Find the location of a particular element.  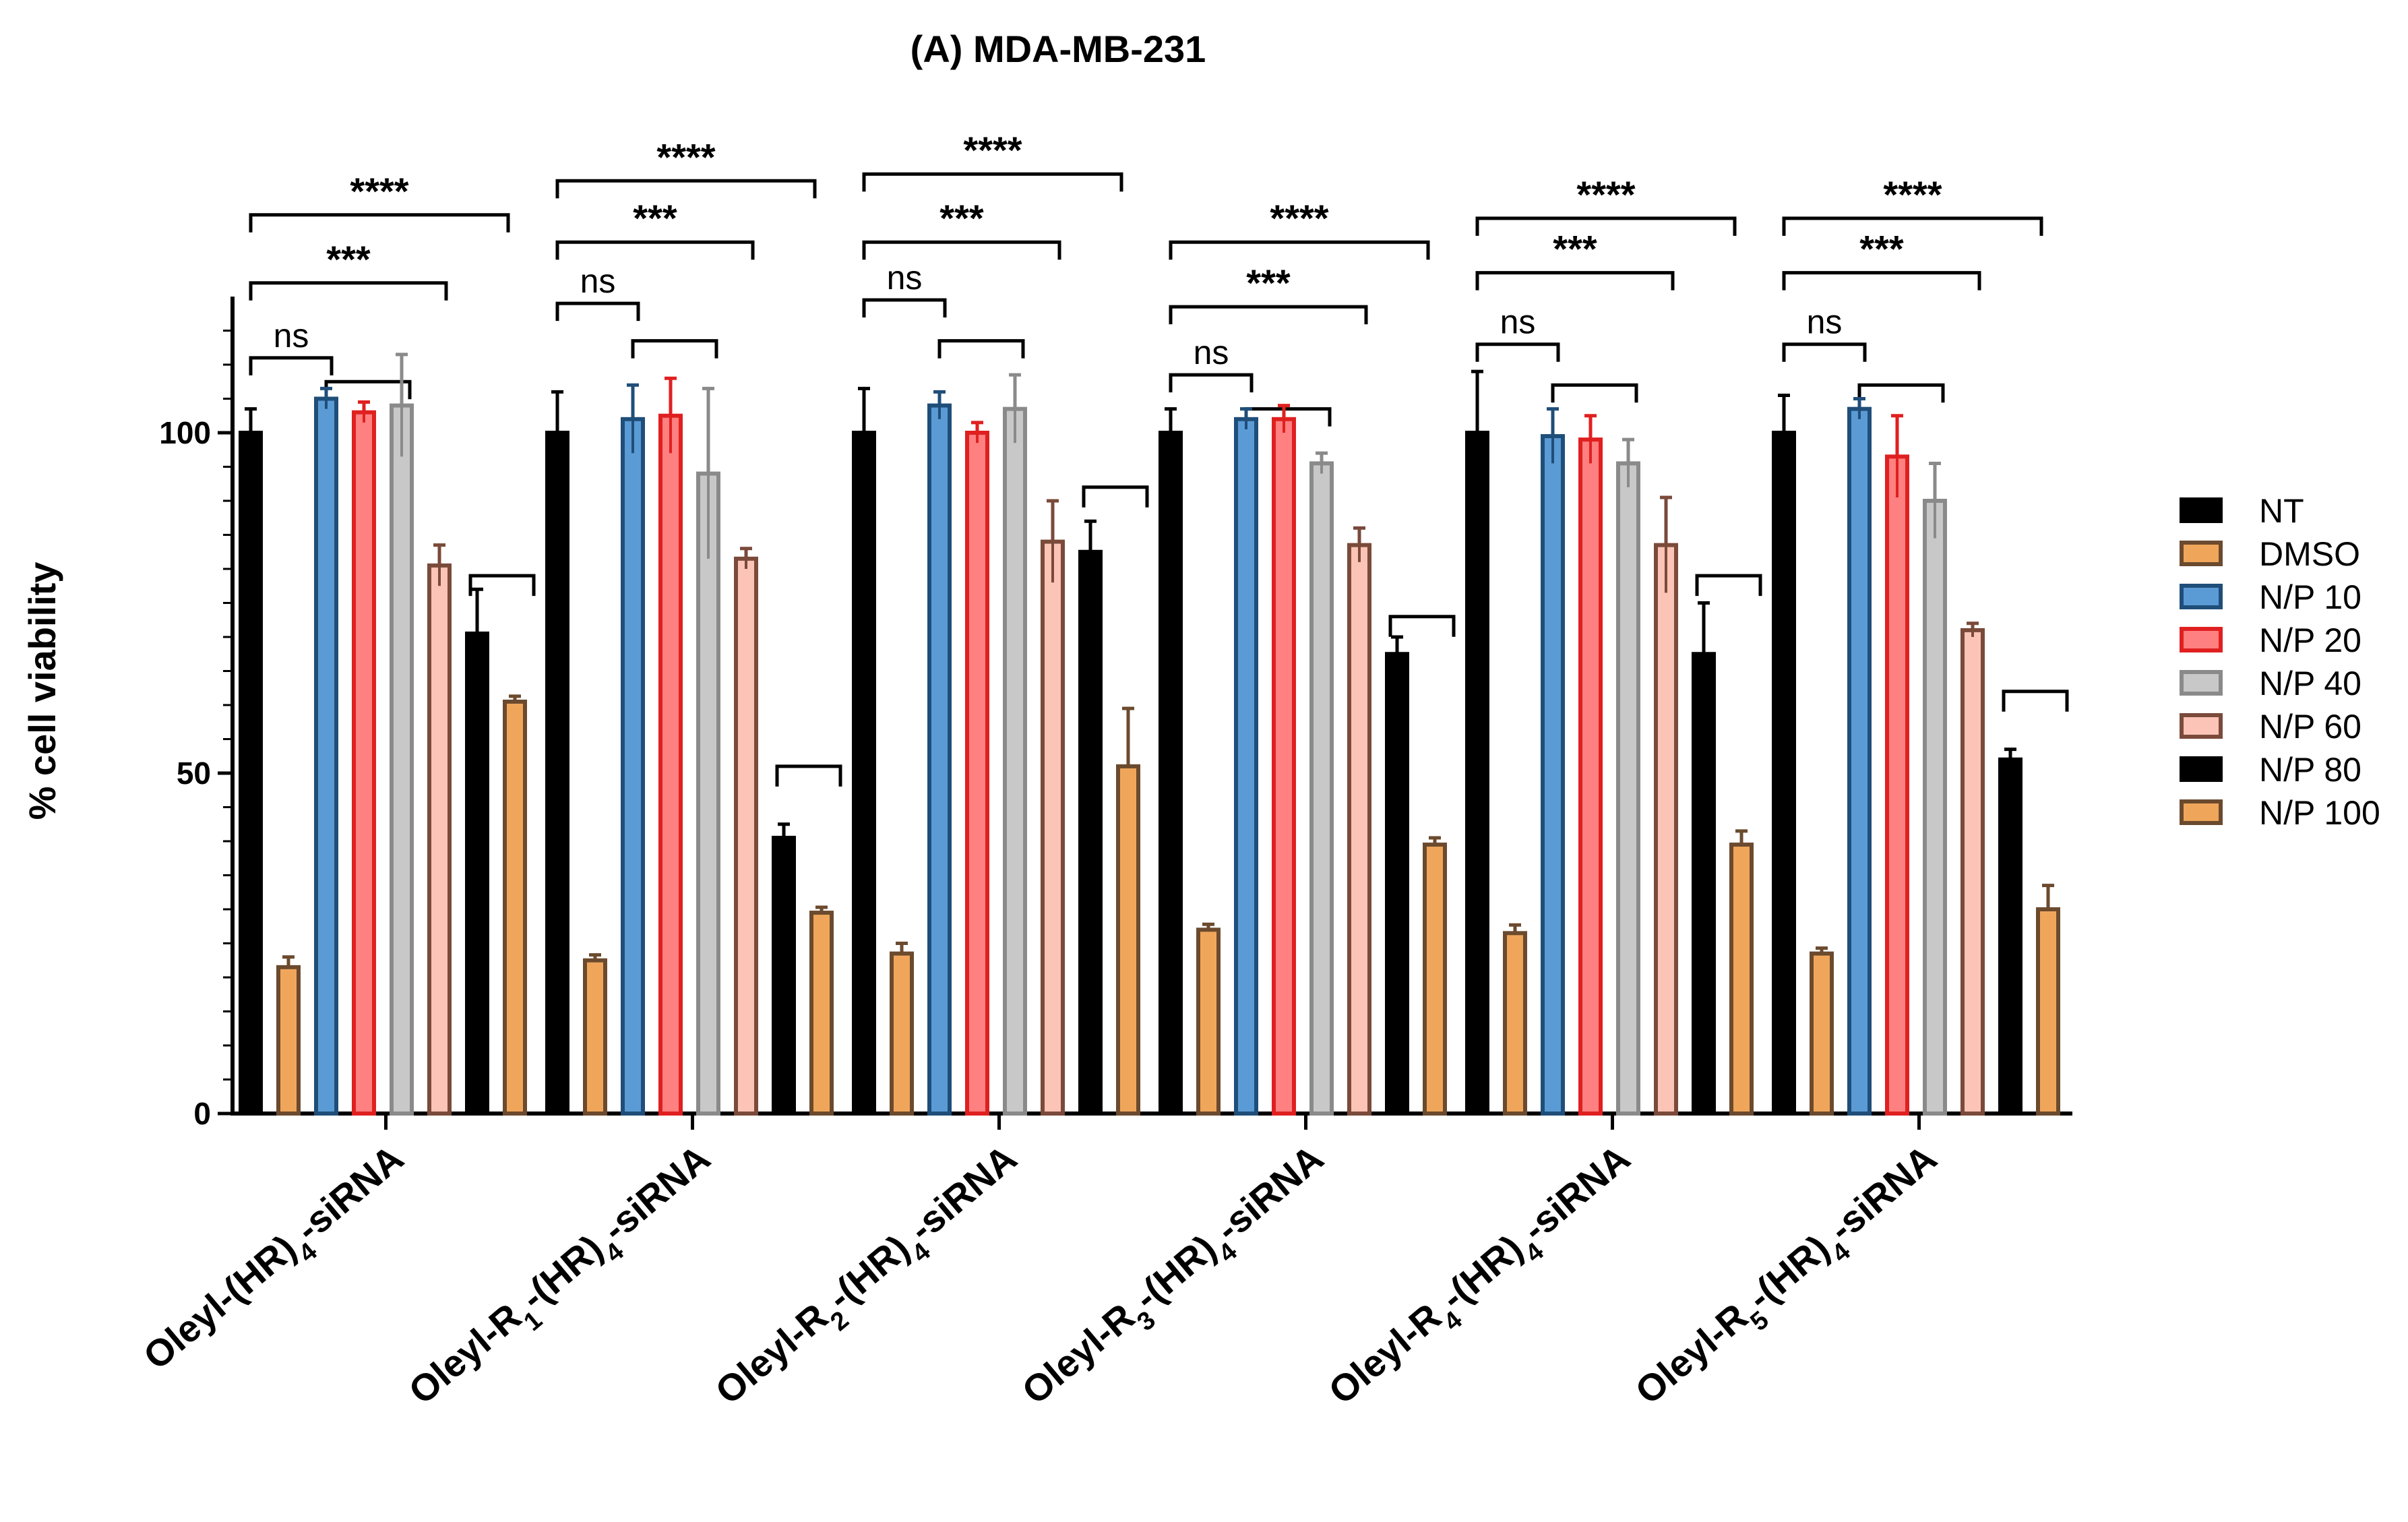

x-tick-label: Oleyl-(HR)4-siRNA is located at coordinates (277, 1262).